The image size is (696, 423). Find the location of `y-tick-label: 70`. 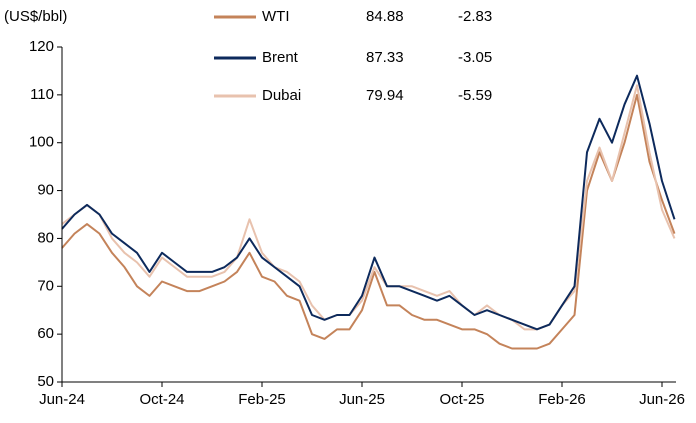

y-tick-label: 70 is located at coordinates (45, 285).